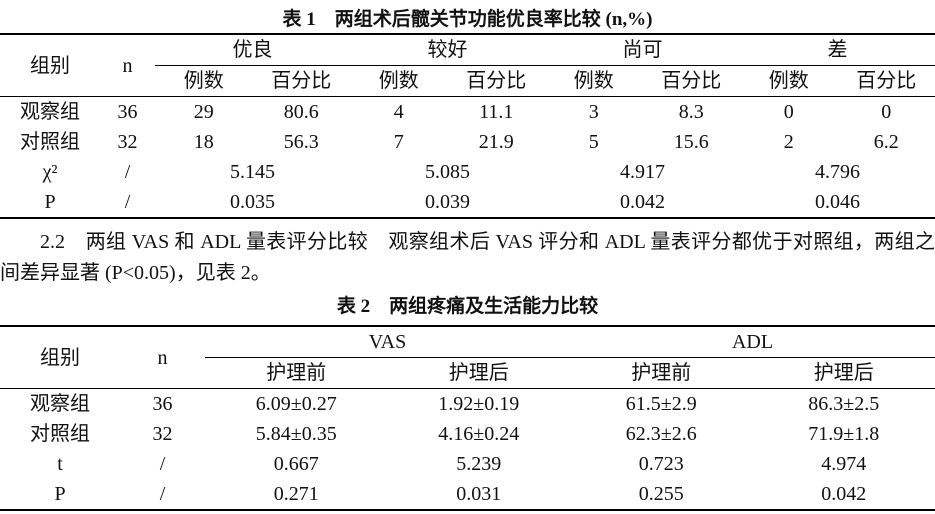 This screenshot has height=514, width=935. Describe the element at coordinates (691, 142) in the screenshot. I see `cell: 15.6` at that location.